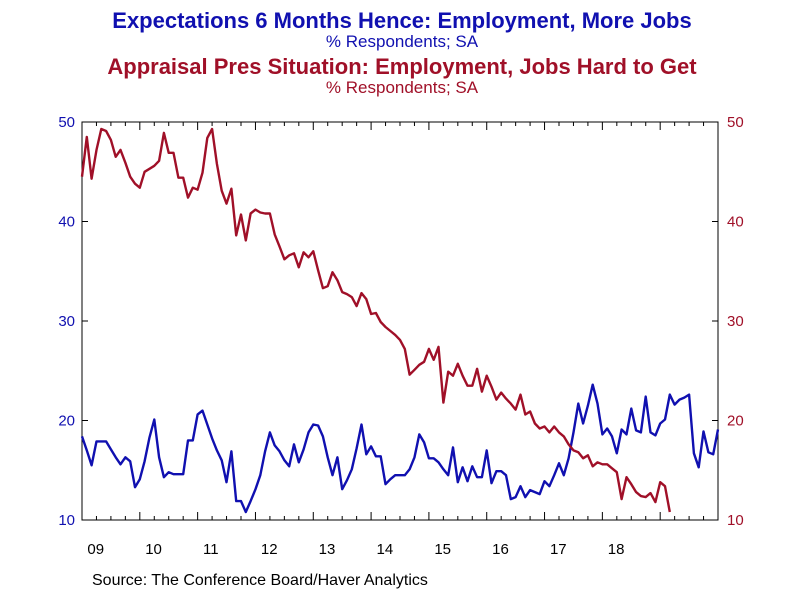 The image size is (800, 602). I want to click on y-left-tick-label: 50, so click(66, 122).